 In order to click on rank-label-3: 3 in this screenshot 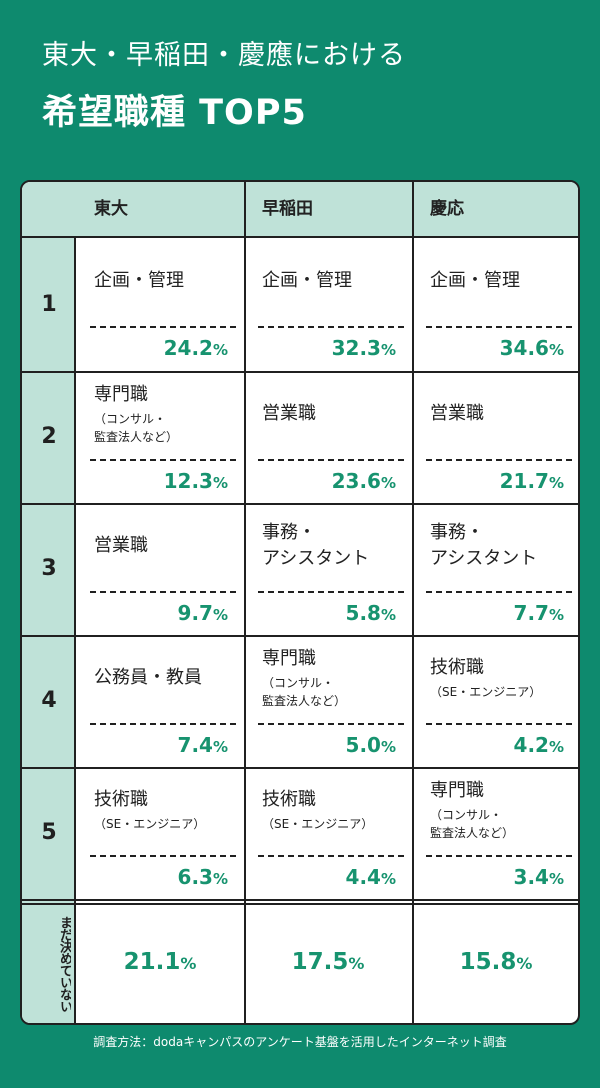, I will do `click(49, 568)`.